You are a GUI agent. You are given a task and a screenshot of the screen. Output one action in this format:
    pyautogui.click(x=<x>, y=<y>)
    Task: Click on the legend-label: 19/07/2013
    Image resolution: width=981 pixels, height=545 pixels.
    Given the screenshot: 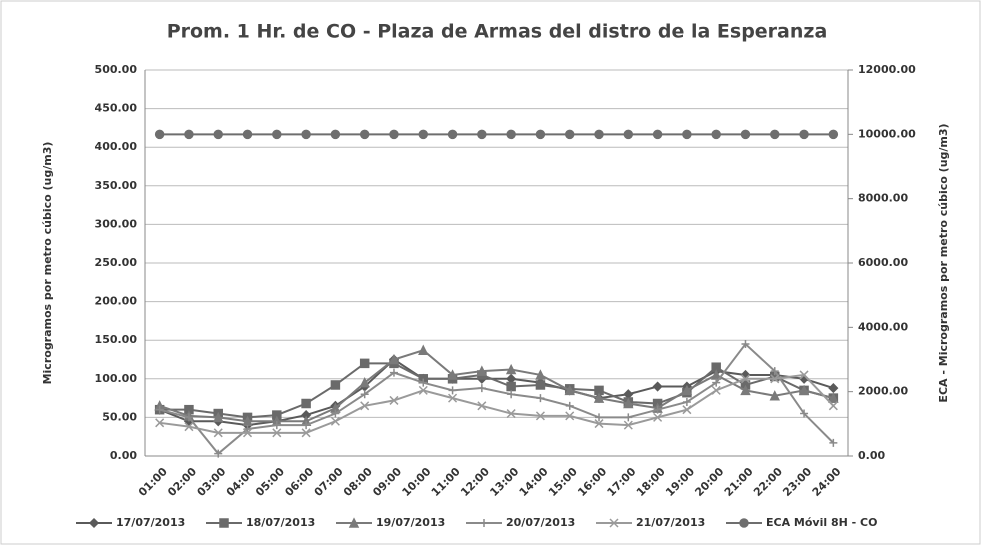 What is the action you would take?
    pyautogui.click(x=410, y=522)
    